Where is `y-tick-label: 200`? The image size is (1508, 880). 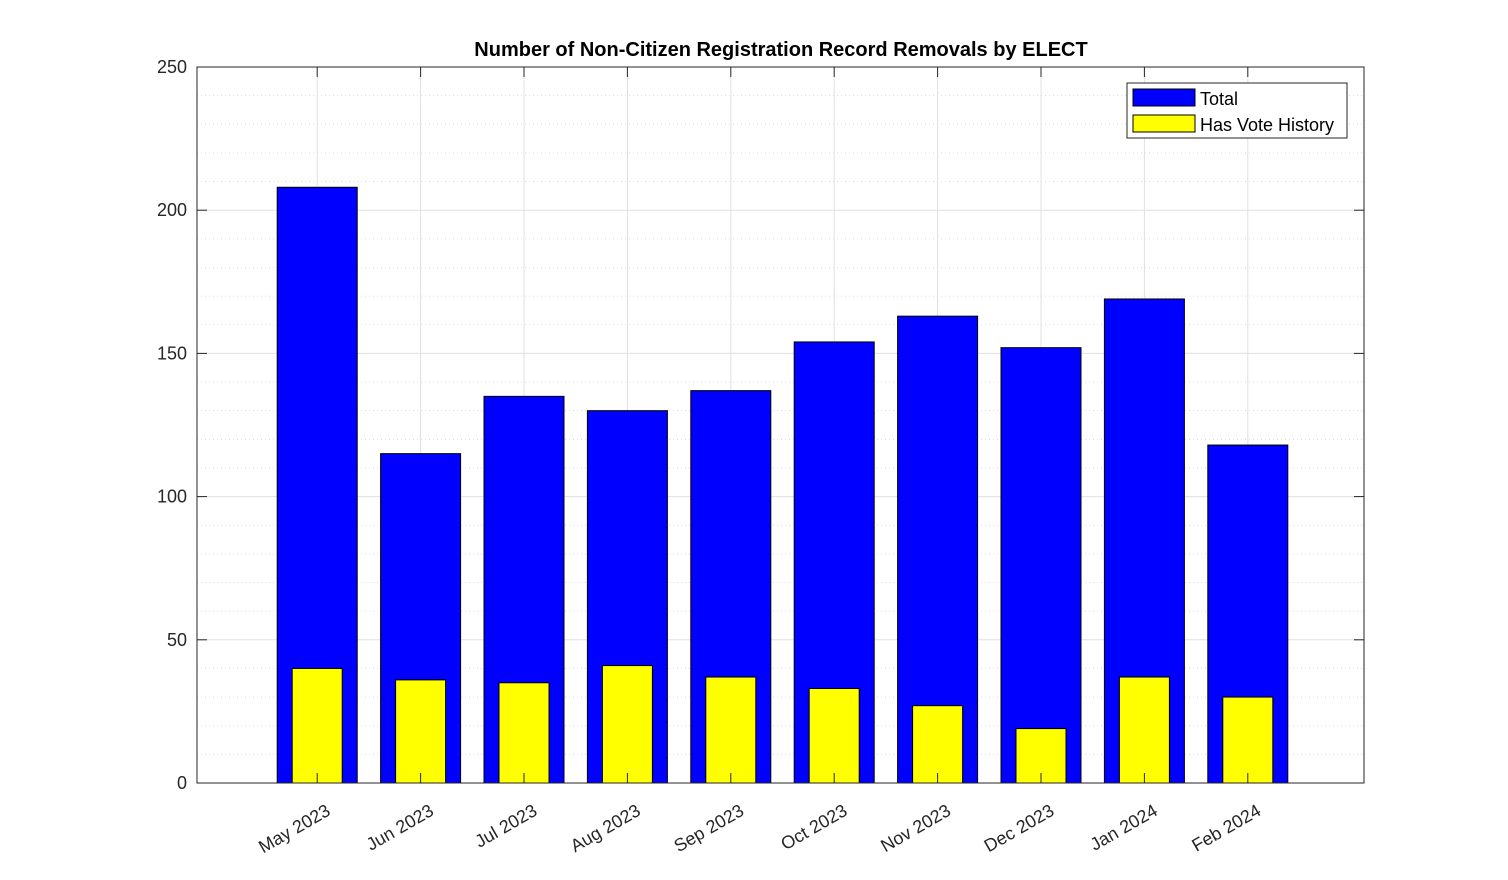
y-tick-label: 200 is located at coordinates (172, 210).